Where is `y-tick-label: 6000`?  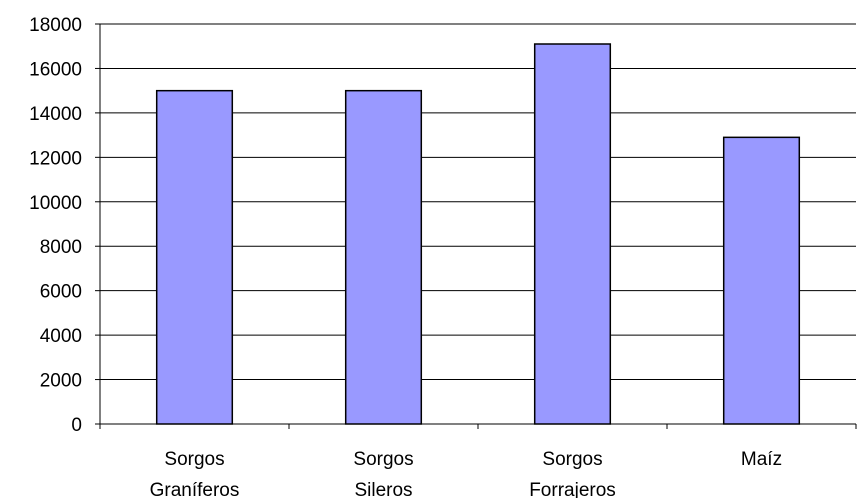 y-tick-label: 6000 is located at coordinates (61, 292).